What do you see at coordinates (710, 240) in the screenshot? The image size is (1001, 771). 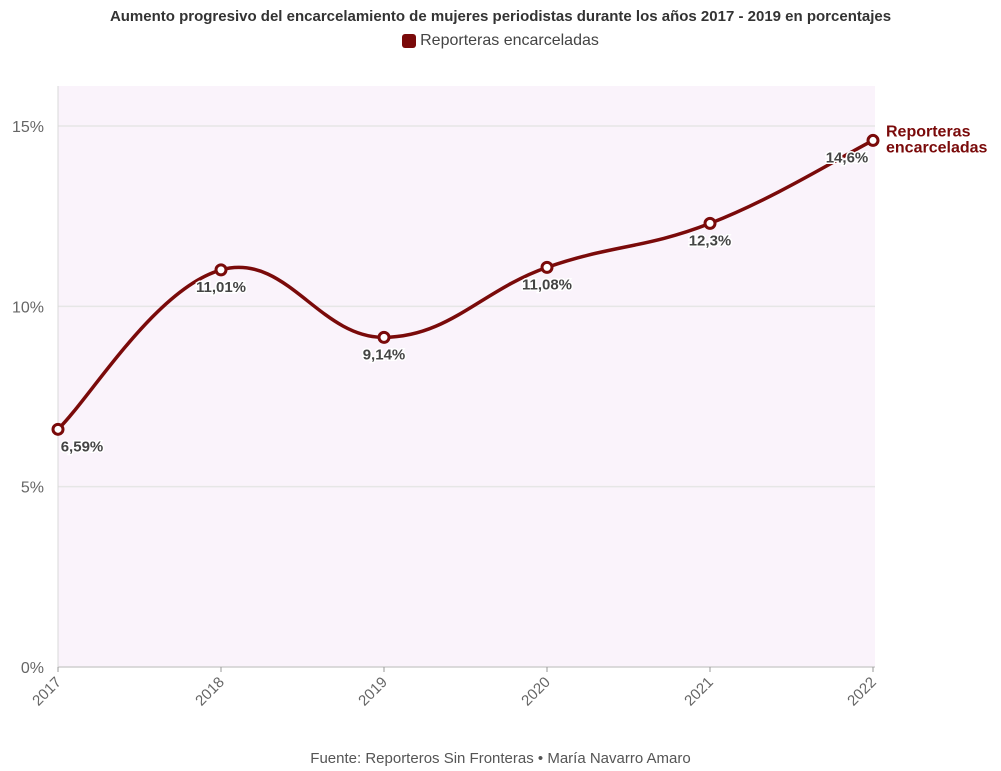 I see `data-label: 12,3%` at bounding box center [710, 240].